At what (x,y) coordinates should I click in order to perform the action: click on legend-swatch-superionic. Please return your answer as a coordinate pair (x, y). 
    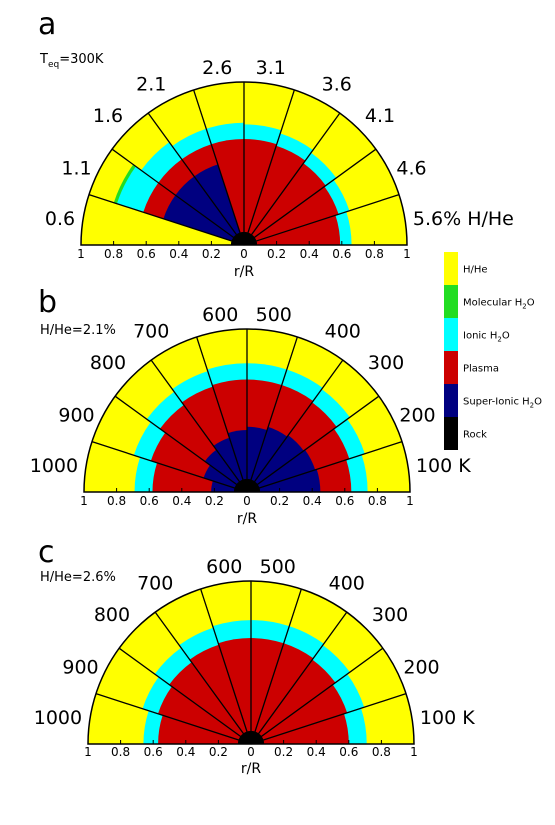
    Looking at the image, I should click on (451, 400).